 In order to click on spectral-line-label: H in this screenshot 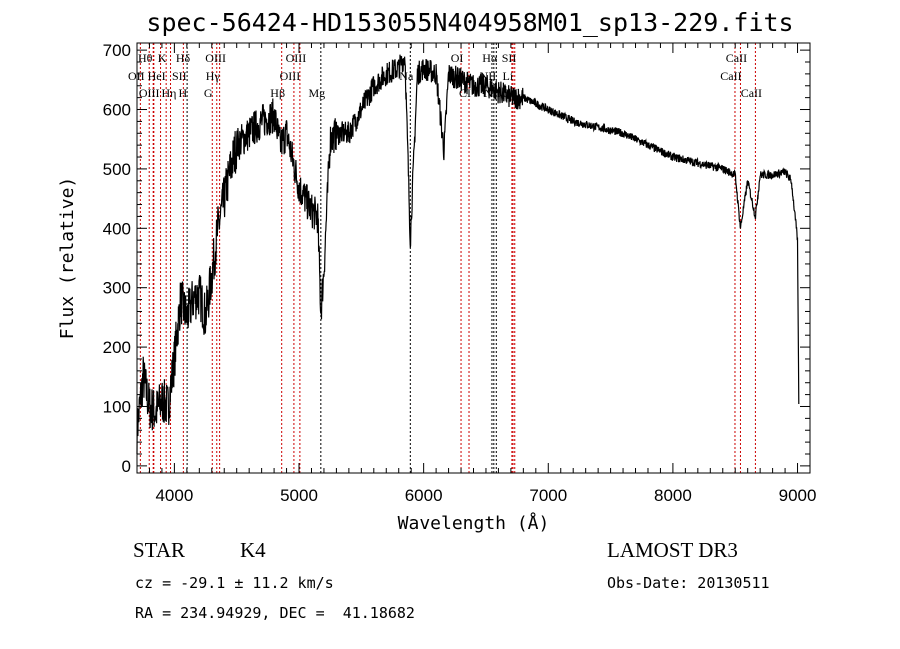, I will do `click(183, 93)`.